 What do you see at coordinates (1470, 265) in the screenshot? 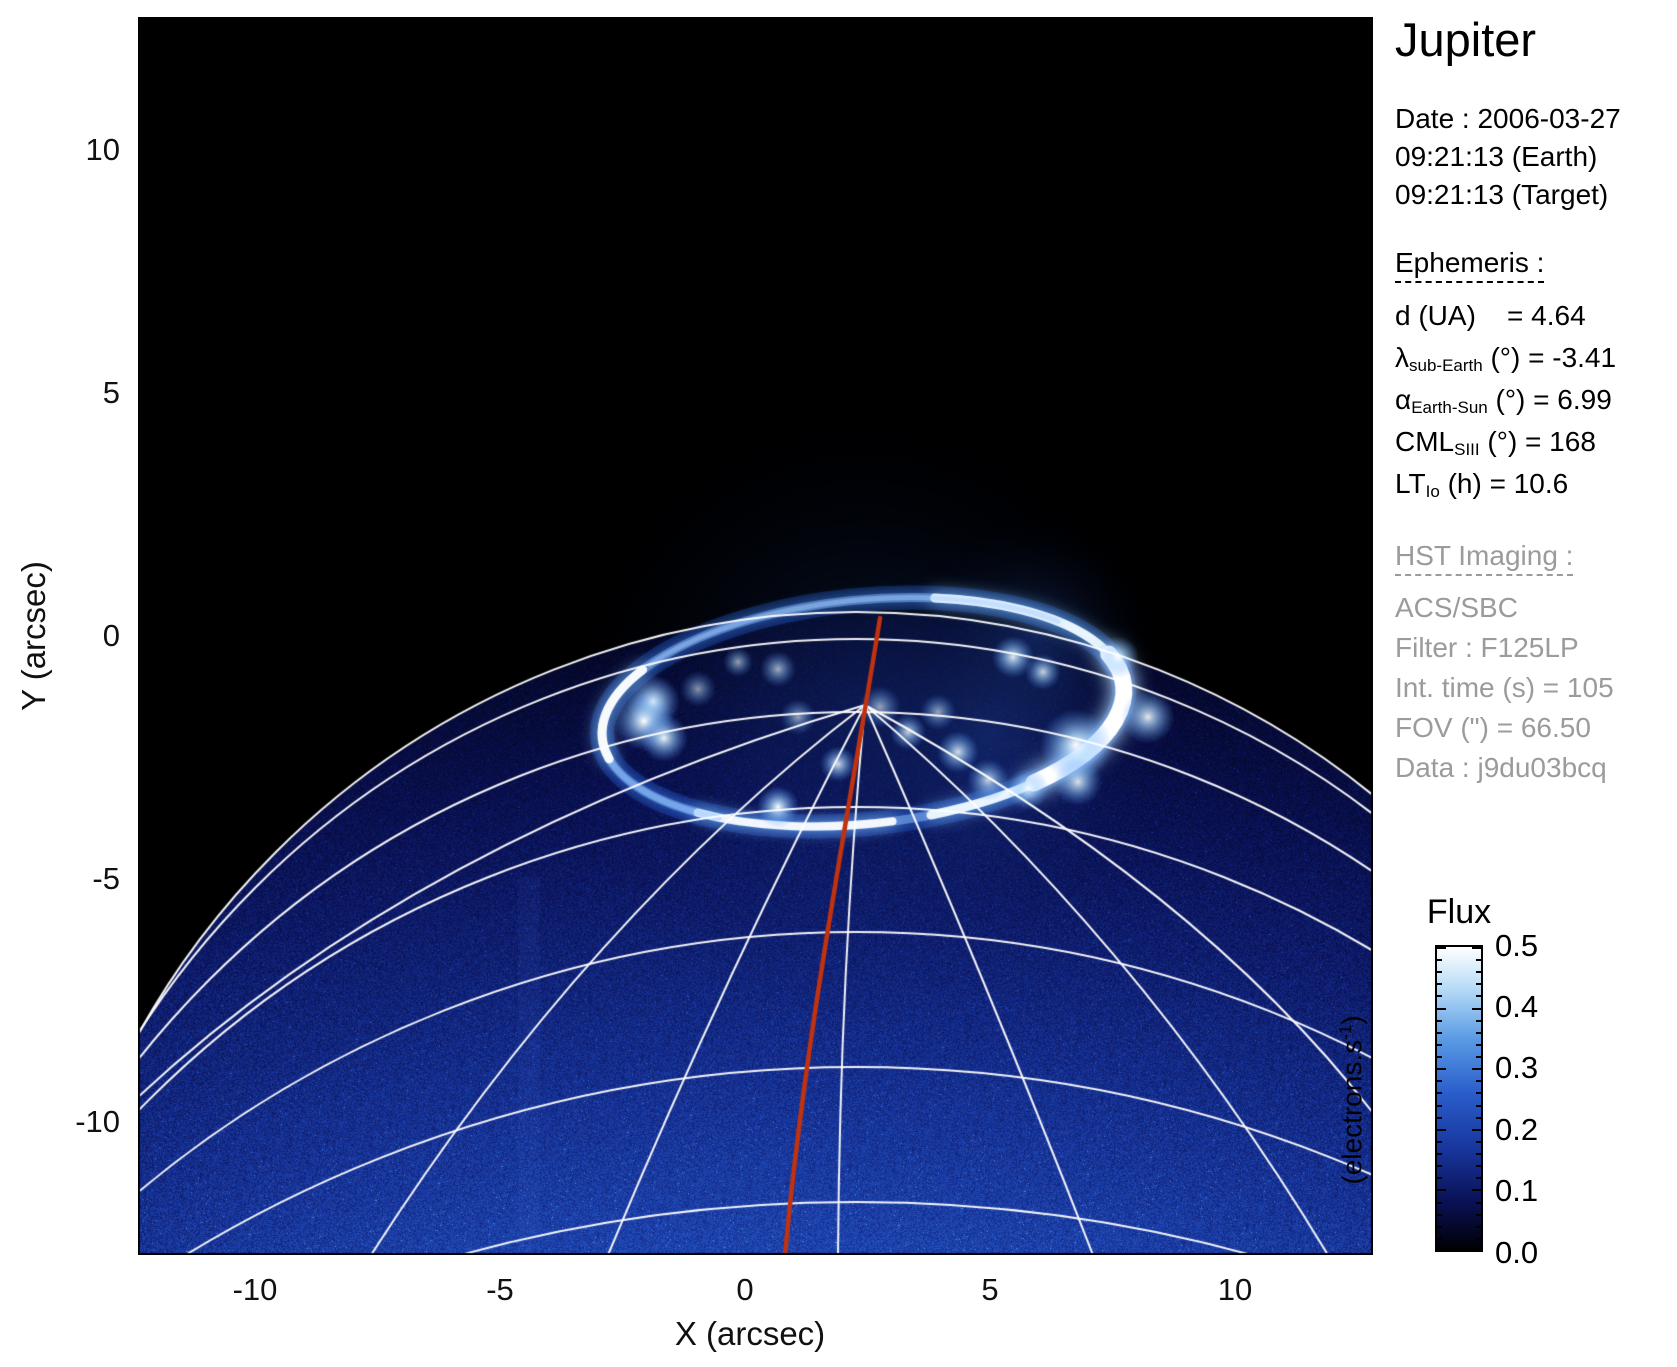
I see `ephemeris-heading: Ephemeris :` at bounding box center [1470, 265].